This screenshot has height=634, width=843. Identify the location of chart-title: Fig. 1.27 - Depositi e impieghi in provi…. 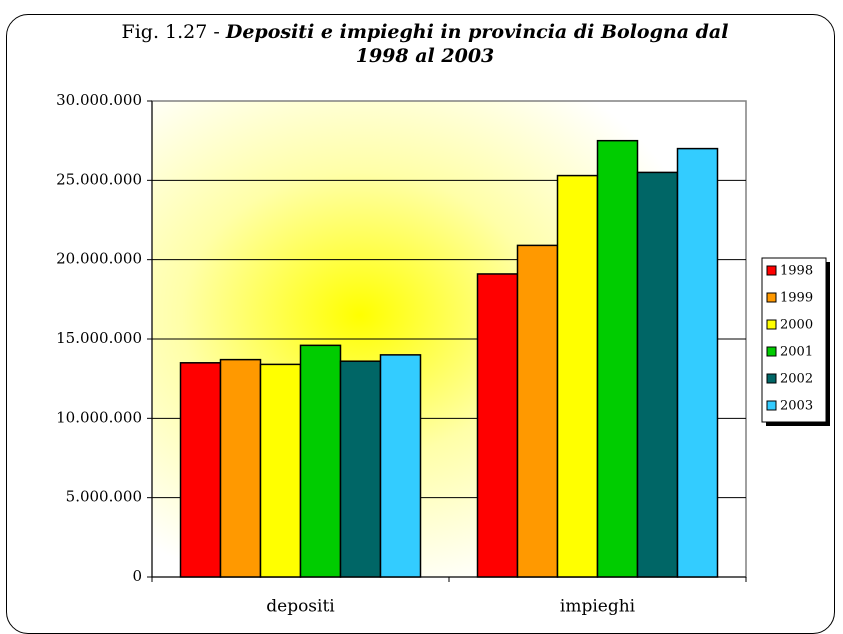
(425, 44).